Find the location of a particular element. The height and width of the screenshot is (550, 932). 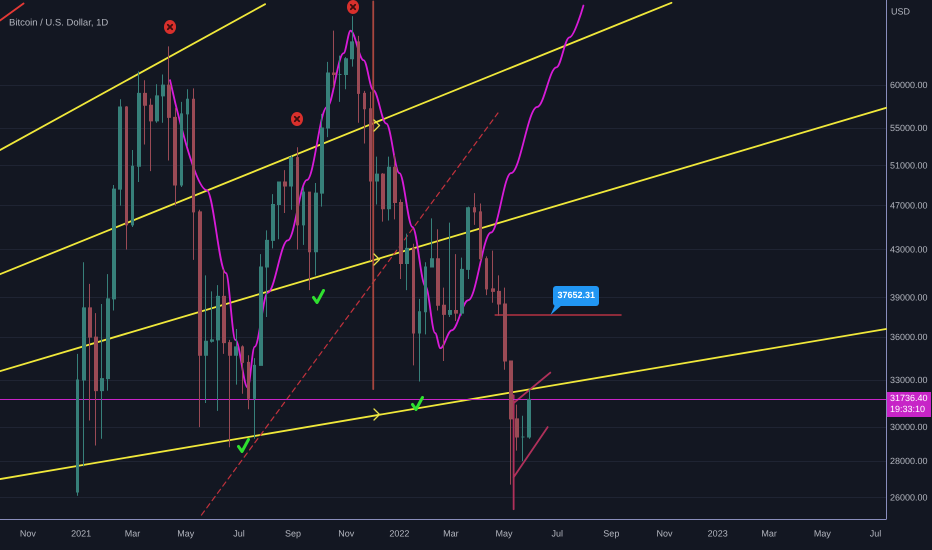

x-tick-label: 2022 is located at coordinates (399, 533).